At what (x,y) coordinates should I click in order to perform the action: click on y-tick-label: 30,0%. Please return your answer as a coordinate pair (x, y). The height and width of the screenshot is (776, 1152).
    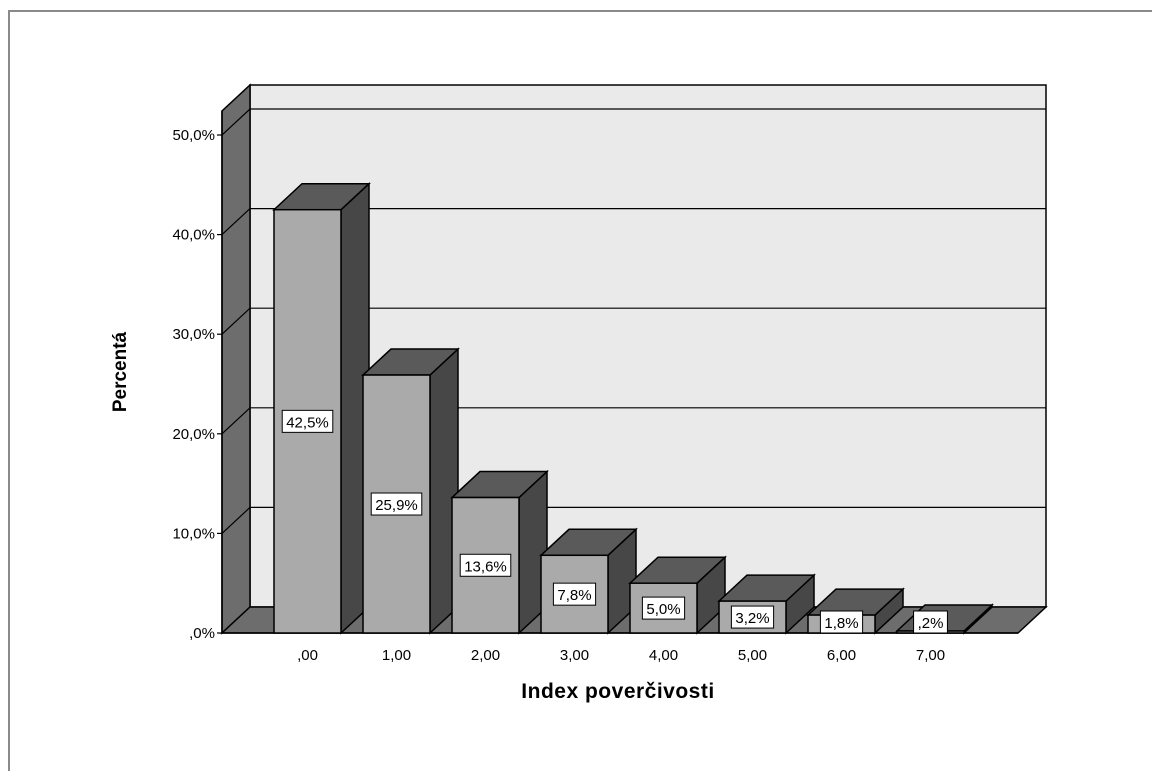
    Looking at the image, I should click on (193, 334).